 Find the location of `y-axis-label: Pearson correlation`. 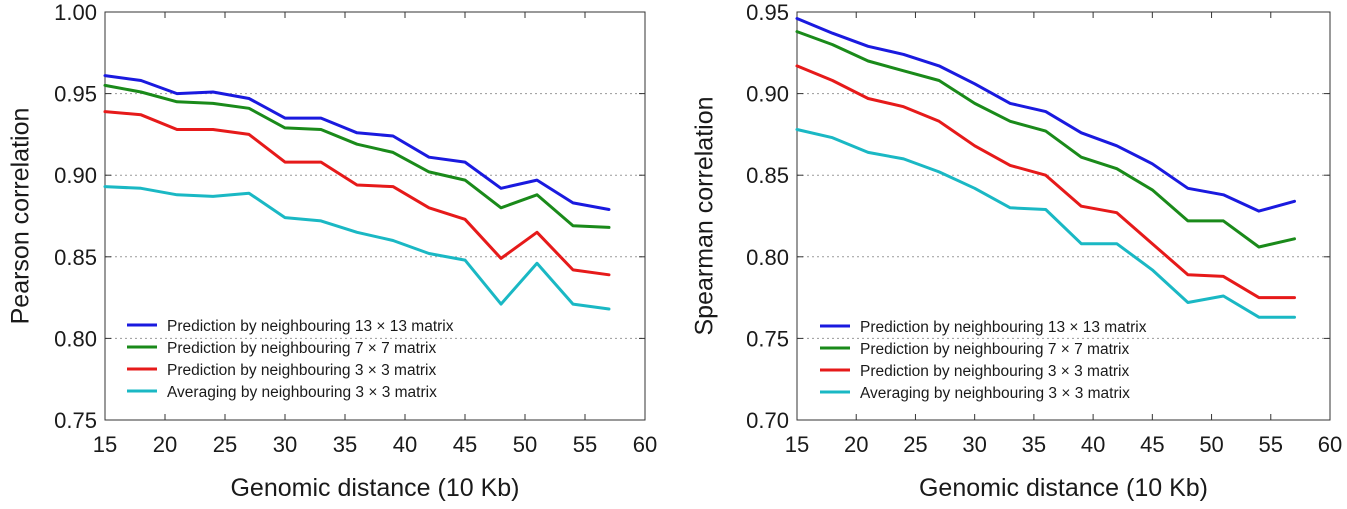

y-axis-label: Pearson correlation is located at coordinates (21, 216).